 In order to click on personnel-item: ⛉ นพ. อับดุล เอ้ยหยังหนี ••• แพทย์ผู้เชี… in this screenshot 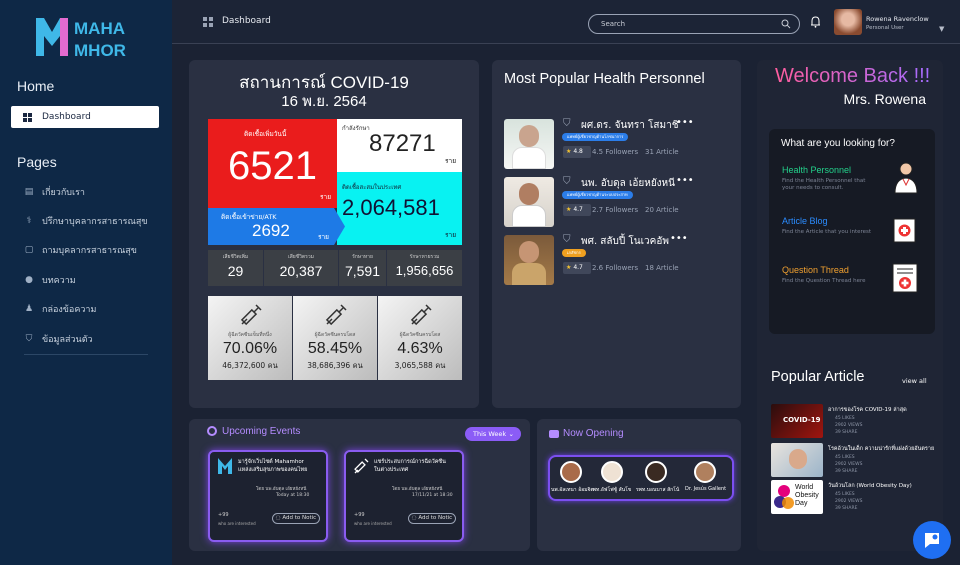, I will do `click(604, 202)`.